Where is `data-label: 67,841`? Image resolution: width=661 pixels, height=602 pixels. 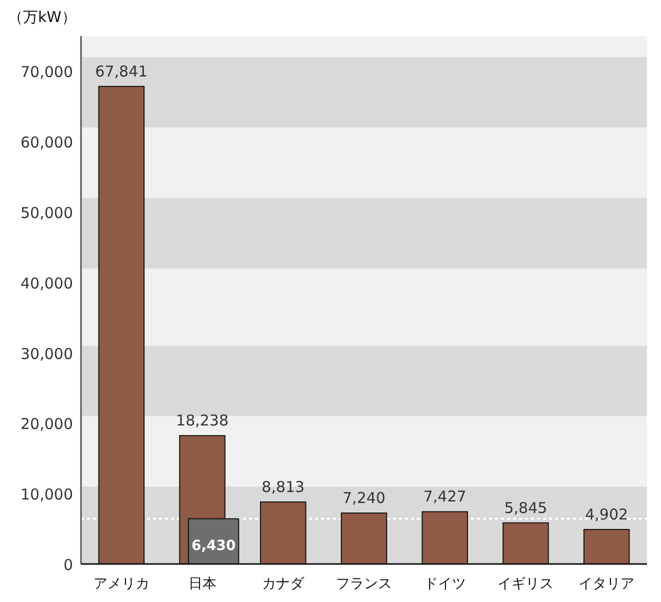
data-label: 67,841 is located at coordinates (121, 71).